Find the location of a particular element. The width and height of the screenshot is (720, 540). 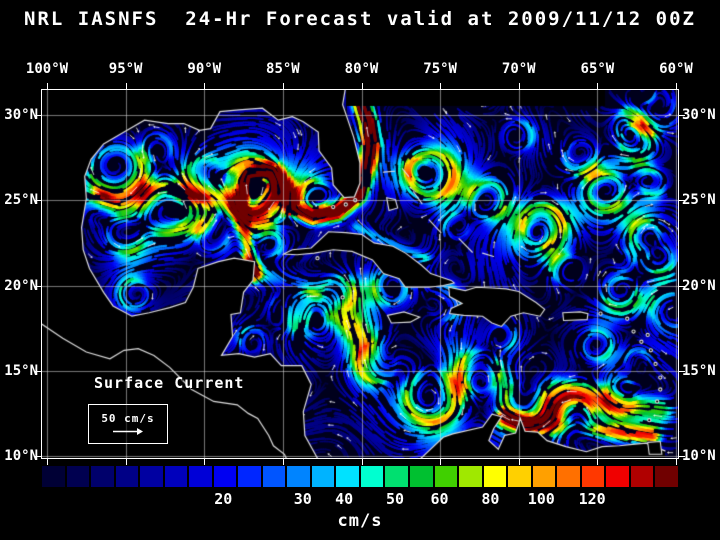

colorbar-tick: 80 is located at coordinates (490, 499).